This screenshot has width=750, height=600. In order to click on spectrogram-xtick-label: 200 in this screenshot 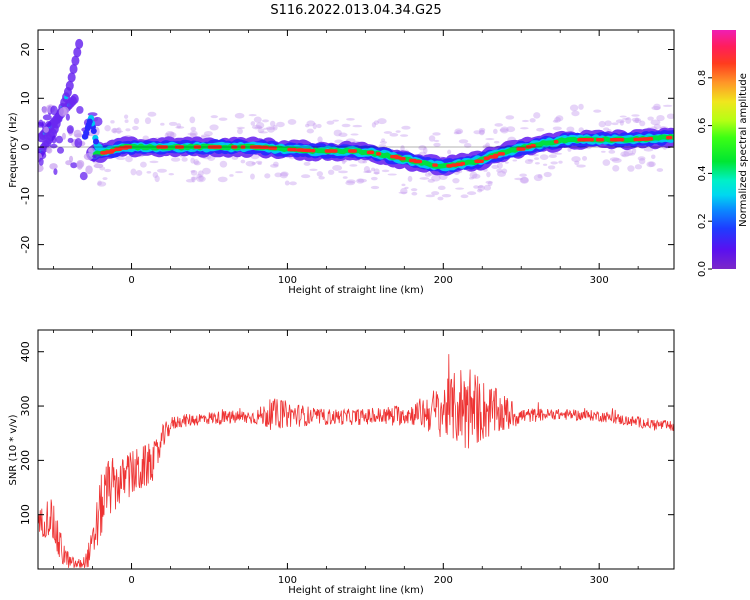, I will do `click(443, 280)`.